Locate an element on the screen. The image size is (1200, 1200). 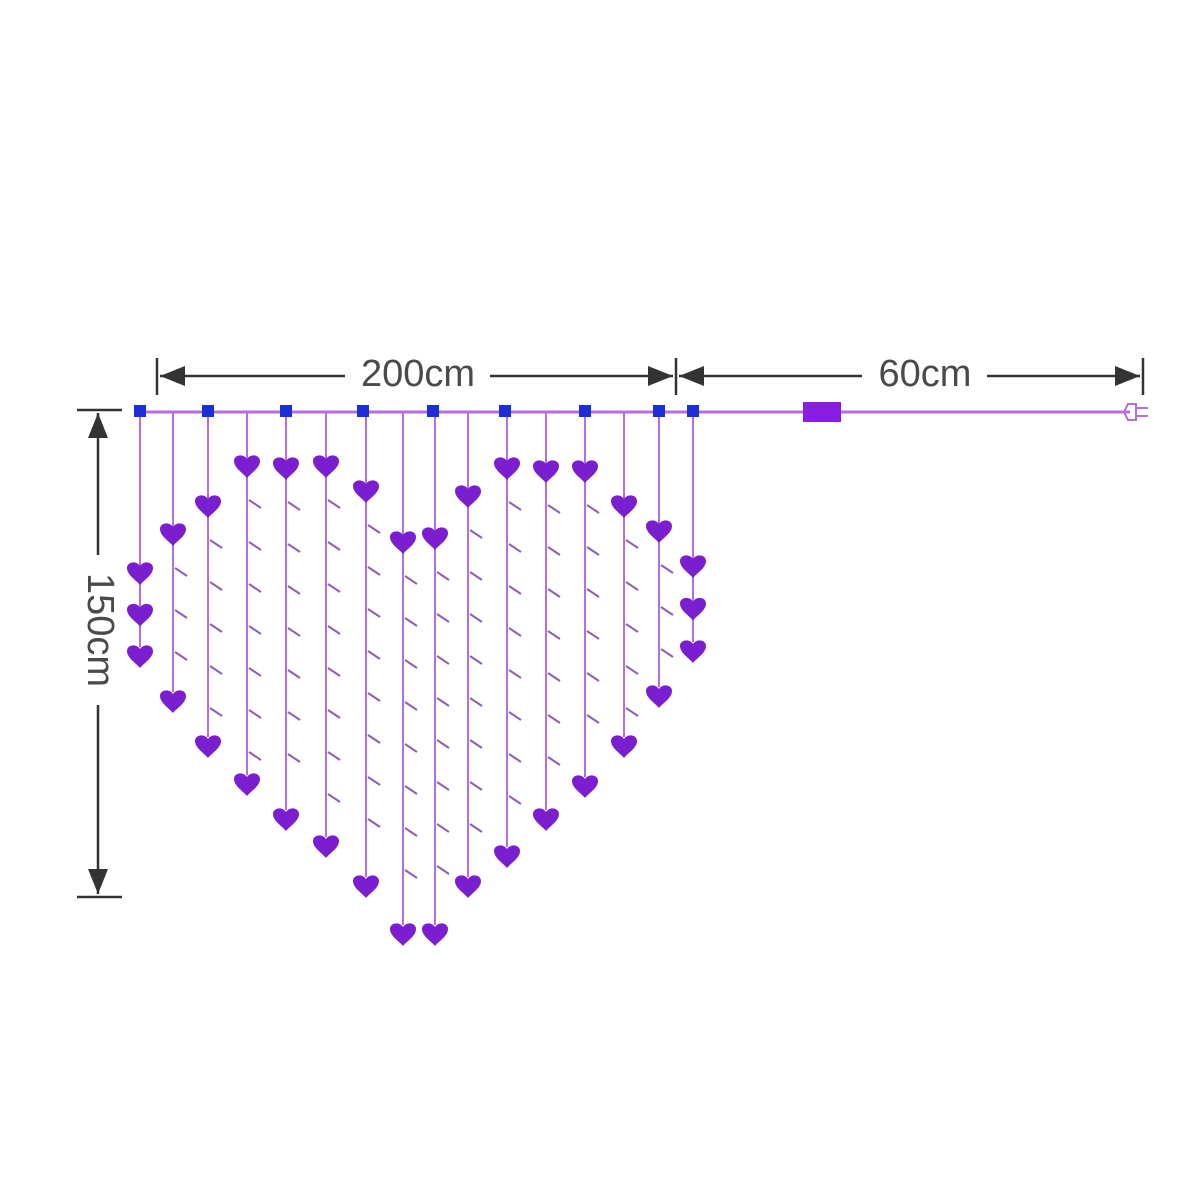
cord-label: 60cm is located at coordinates (925, 374).